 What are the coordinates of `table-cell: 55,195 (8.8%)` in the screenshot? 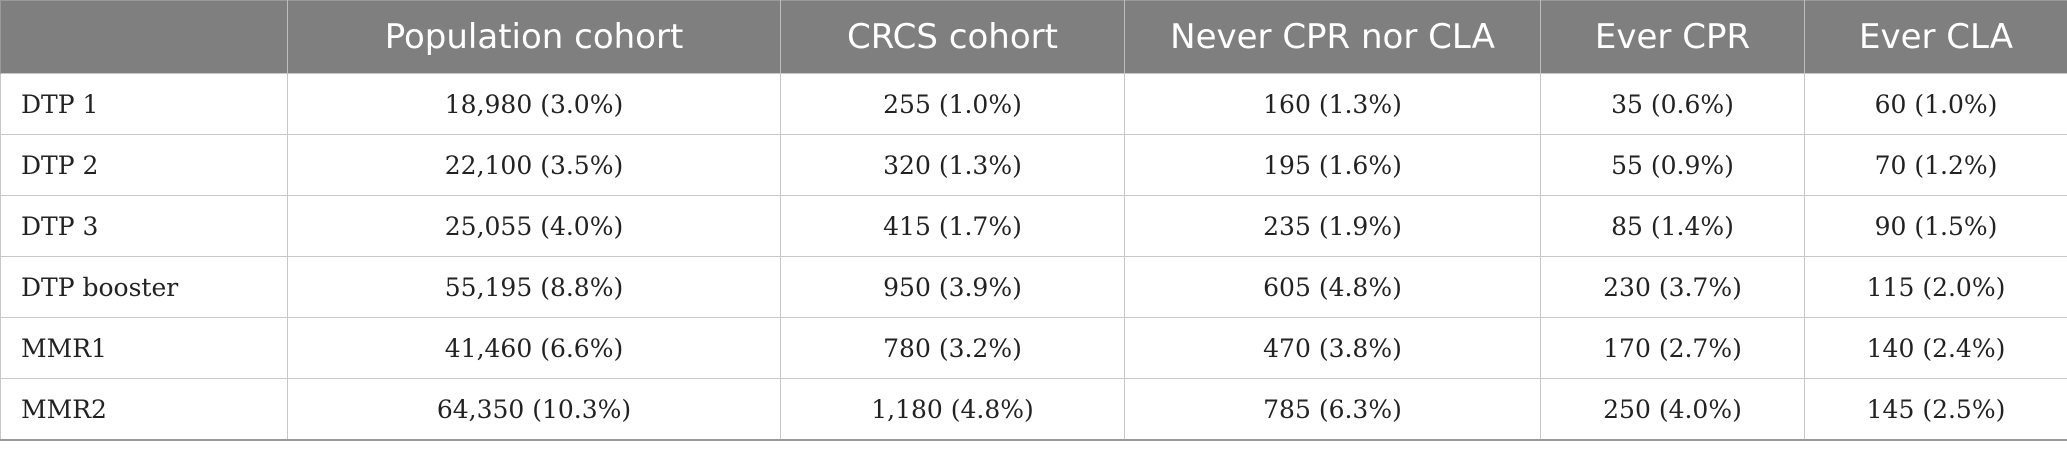 It's located at (534, 287).